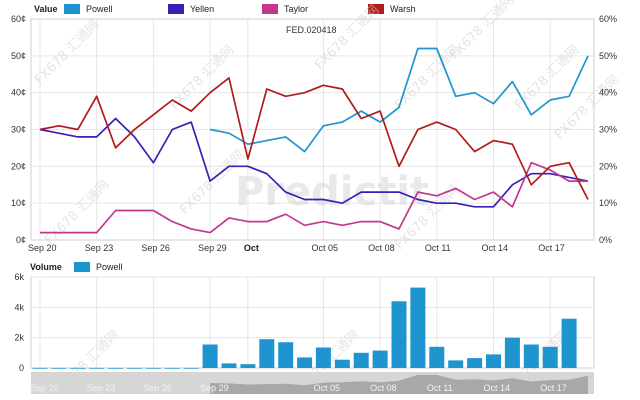  I want to click on navigator-label: Oct 05, so click(326, 388).